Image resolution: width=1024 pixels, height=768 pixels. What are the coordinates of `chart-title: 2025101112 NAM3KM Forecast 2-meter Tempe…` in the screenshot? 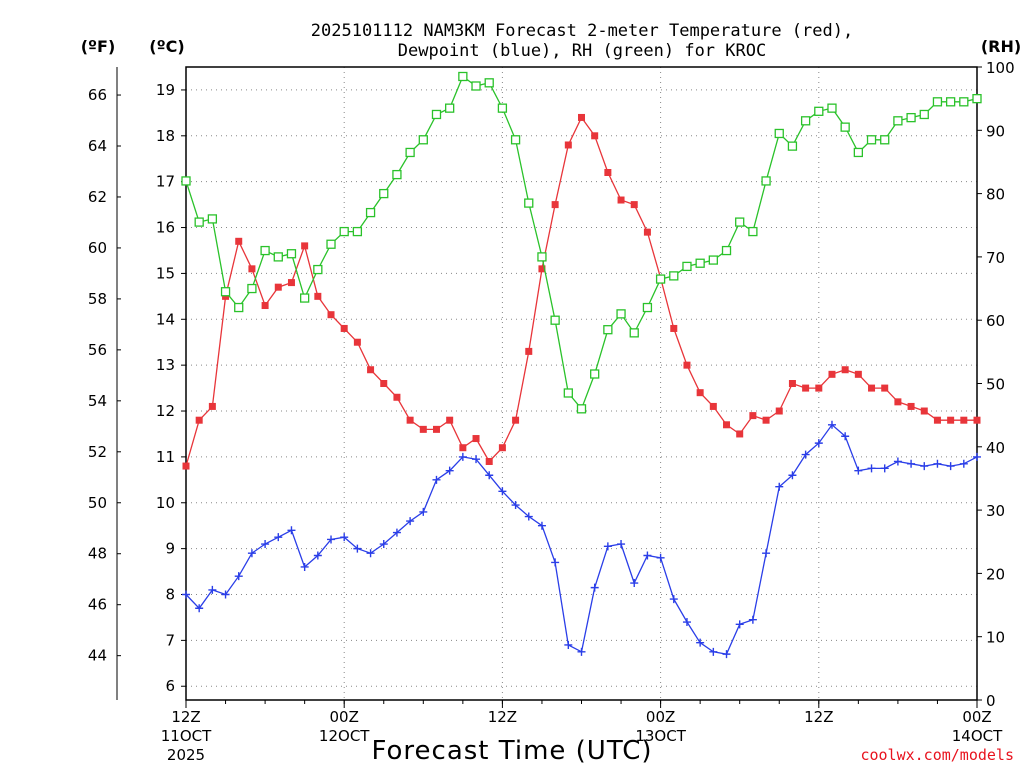 It's located at (582, 31).